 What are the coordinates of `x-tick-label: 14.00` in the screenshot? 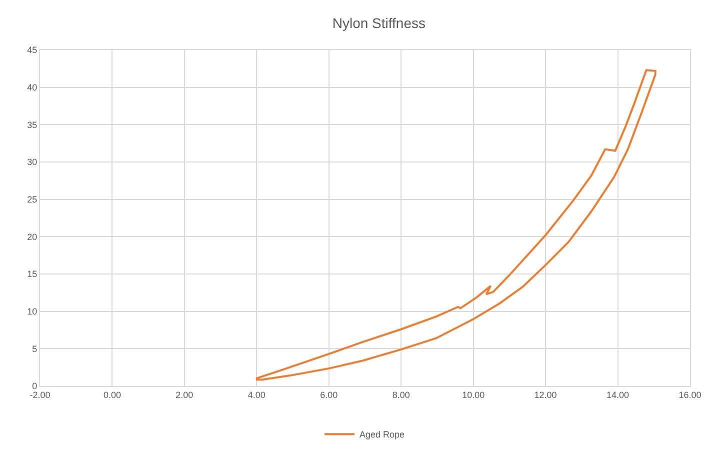 It's located at (618, 395).